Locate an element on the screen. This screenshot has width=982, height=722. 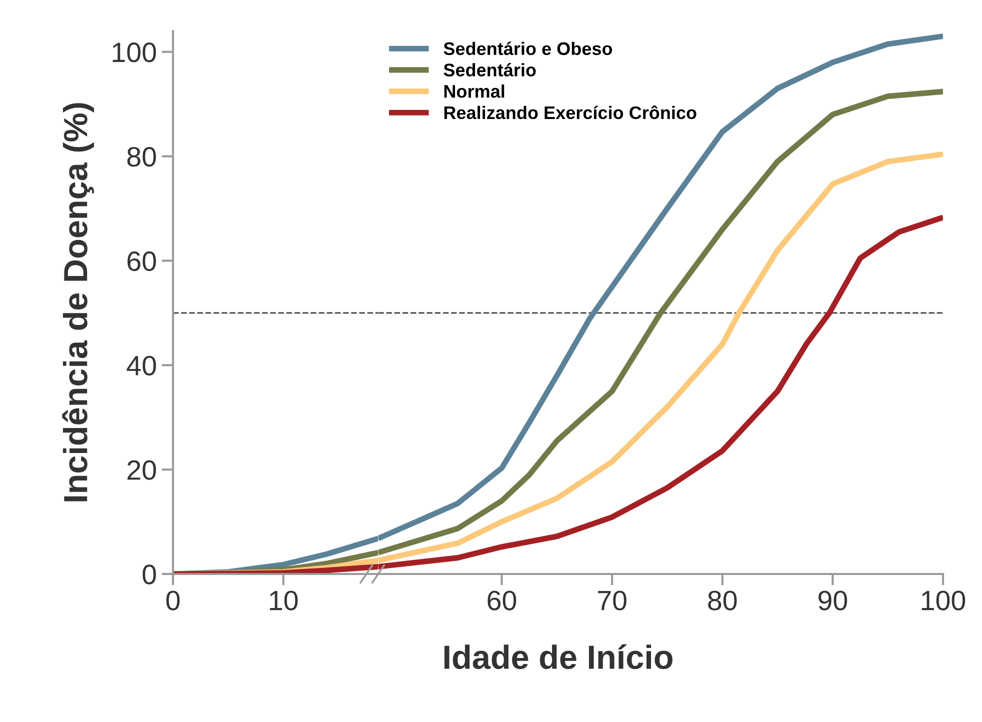
x-tick-label: 0 is located at coordinates (173, 600).